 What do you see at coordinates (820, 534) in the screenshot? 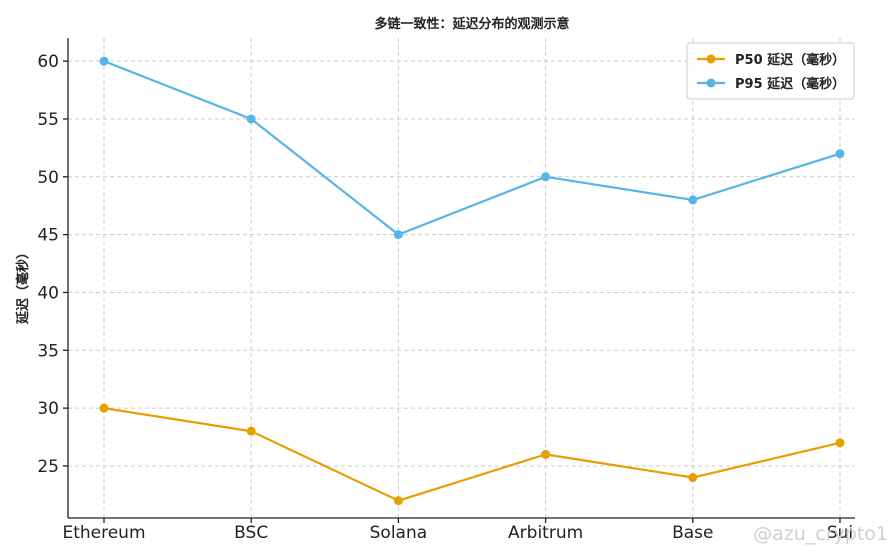
I see `watermark: @azu_crypto1` at bounding box center [820, 534].